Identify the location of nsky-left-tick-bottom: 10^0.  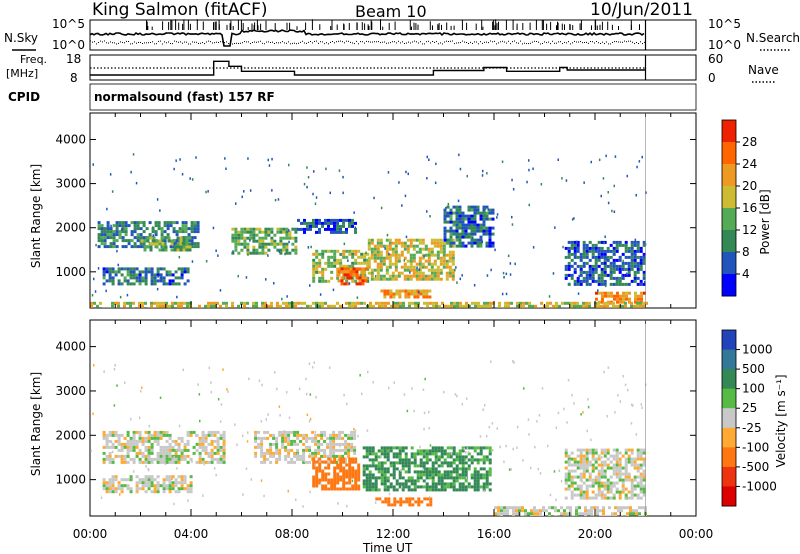
(68, 45).